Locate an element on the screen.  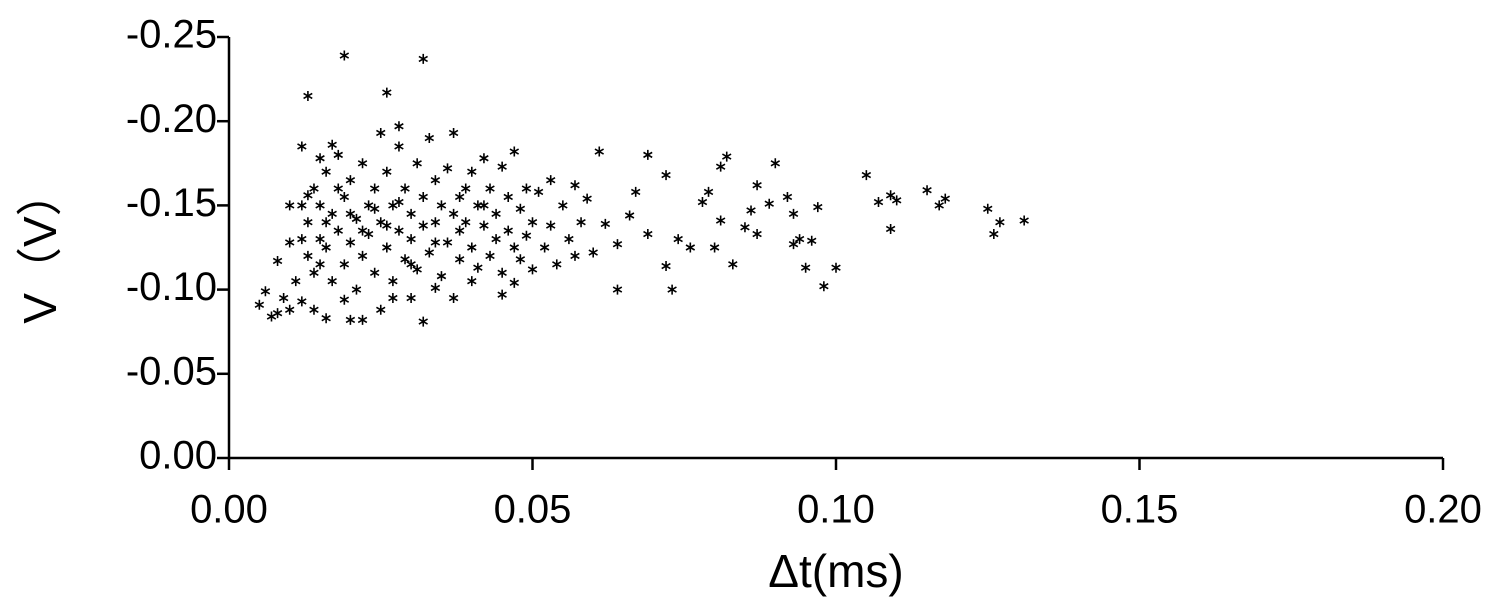
x-tick-label: 0.15 is located at coordinates (1140, 510).